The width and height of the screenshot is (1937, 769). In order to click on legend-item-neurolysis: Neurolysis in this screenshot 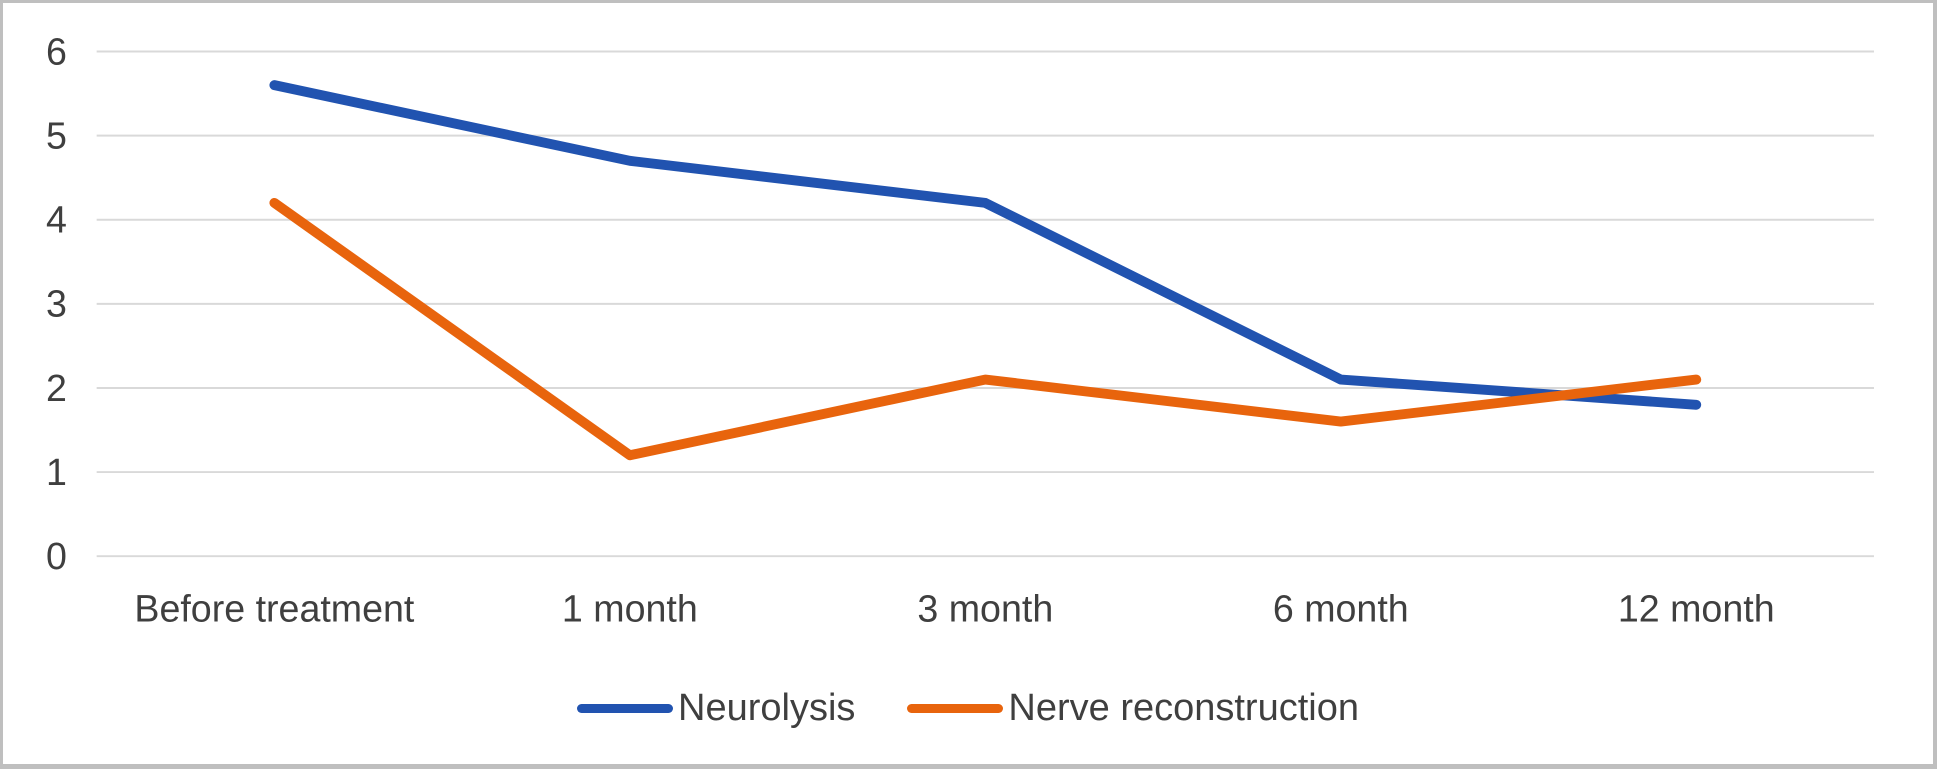, I will do `click(716, 708)`.